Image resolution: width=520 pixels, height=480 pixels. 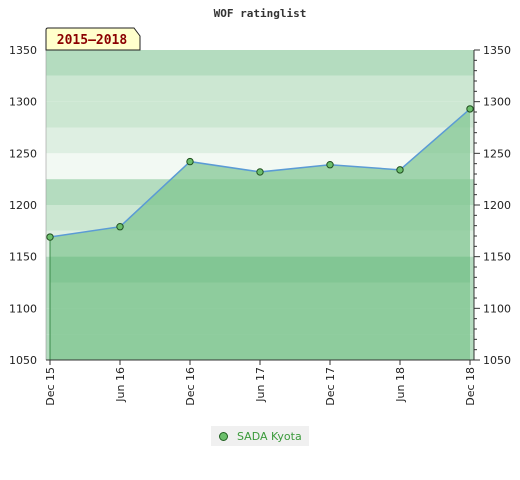 I want to click on y-tick-label-left: 1350, so click(x=23, y=50).